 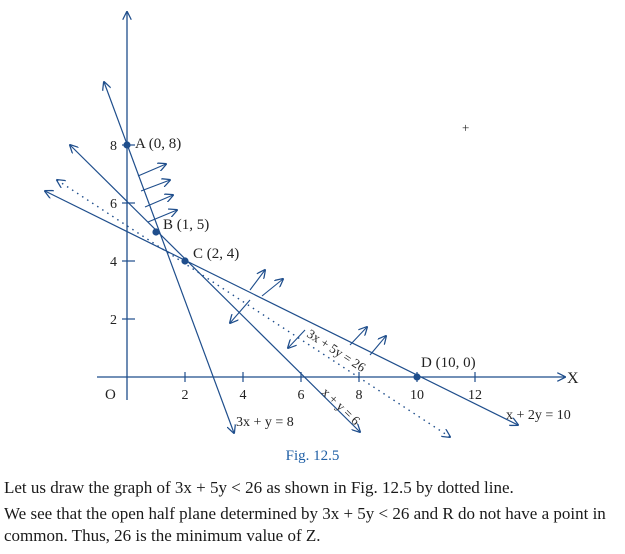 What do you see at coordinates (417, 395) in the screenshot?
I see `x-tick-label: 10` at bounding box center [417, 395].